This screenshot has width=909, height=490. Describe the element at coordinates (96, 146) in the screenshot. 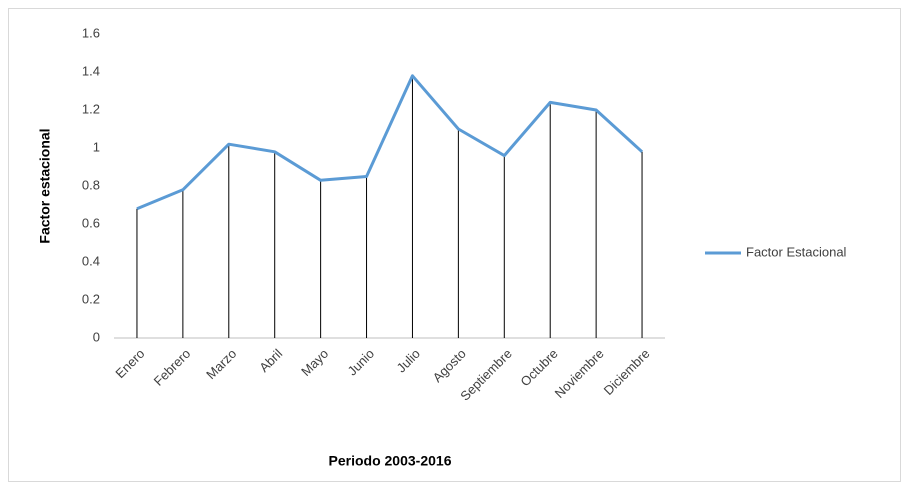

I see `y-tick-label: 1` at that location.